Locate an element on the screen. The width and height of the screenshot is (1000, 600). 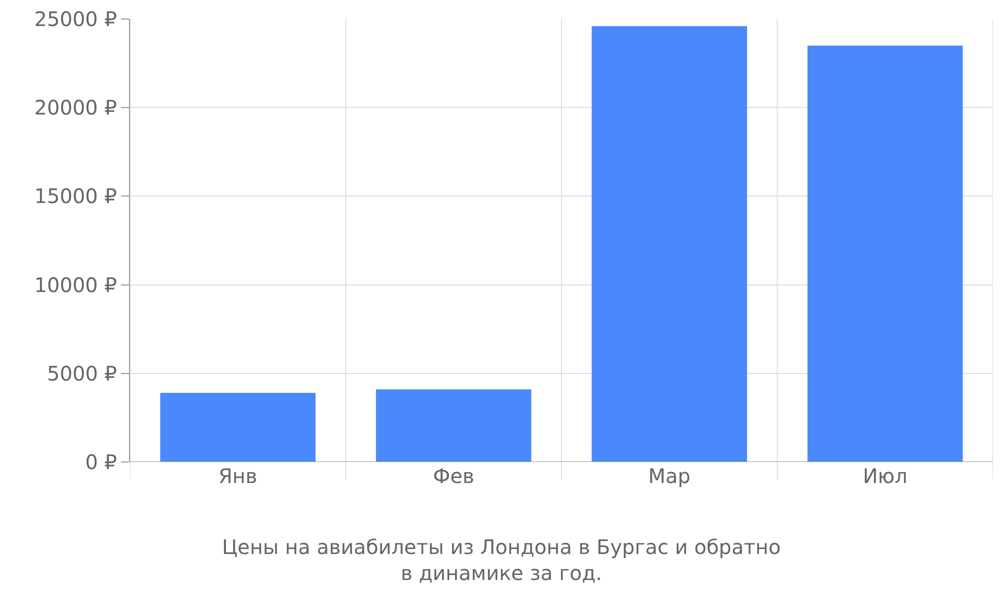
x-tick-label: Мар is located at coordinates (669, 476).